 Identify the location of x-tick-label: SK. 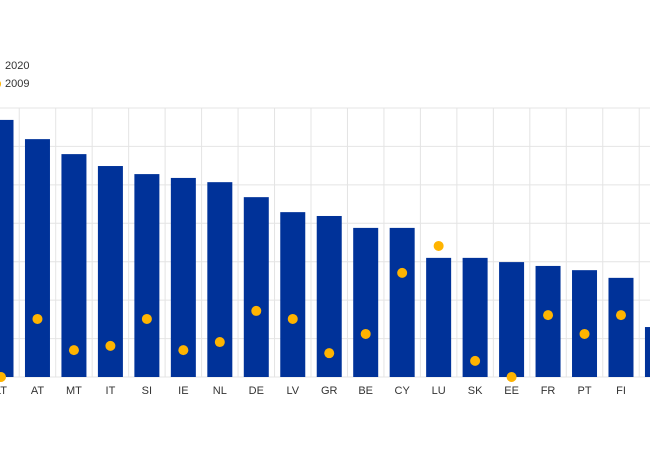
(475, 391).